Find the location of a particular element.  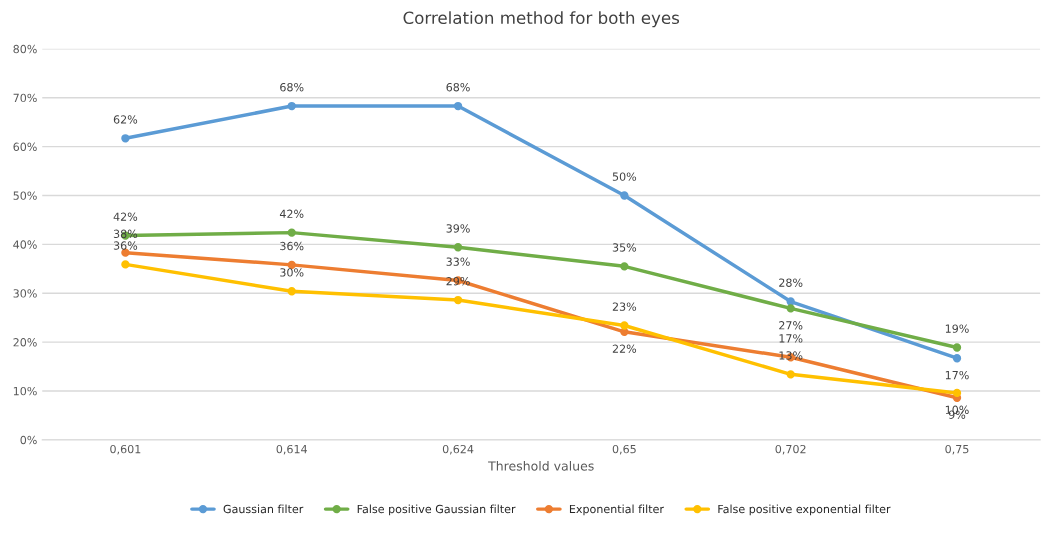

y-tick-label: 0% is located at coordinates (28, 440).